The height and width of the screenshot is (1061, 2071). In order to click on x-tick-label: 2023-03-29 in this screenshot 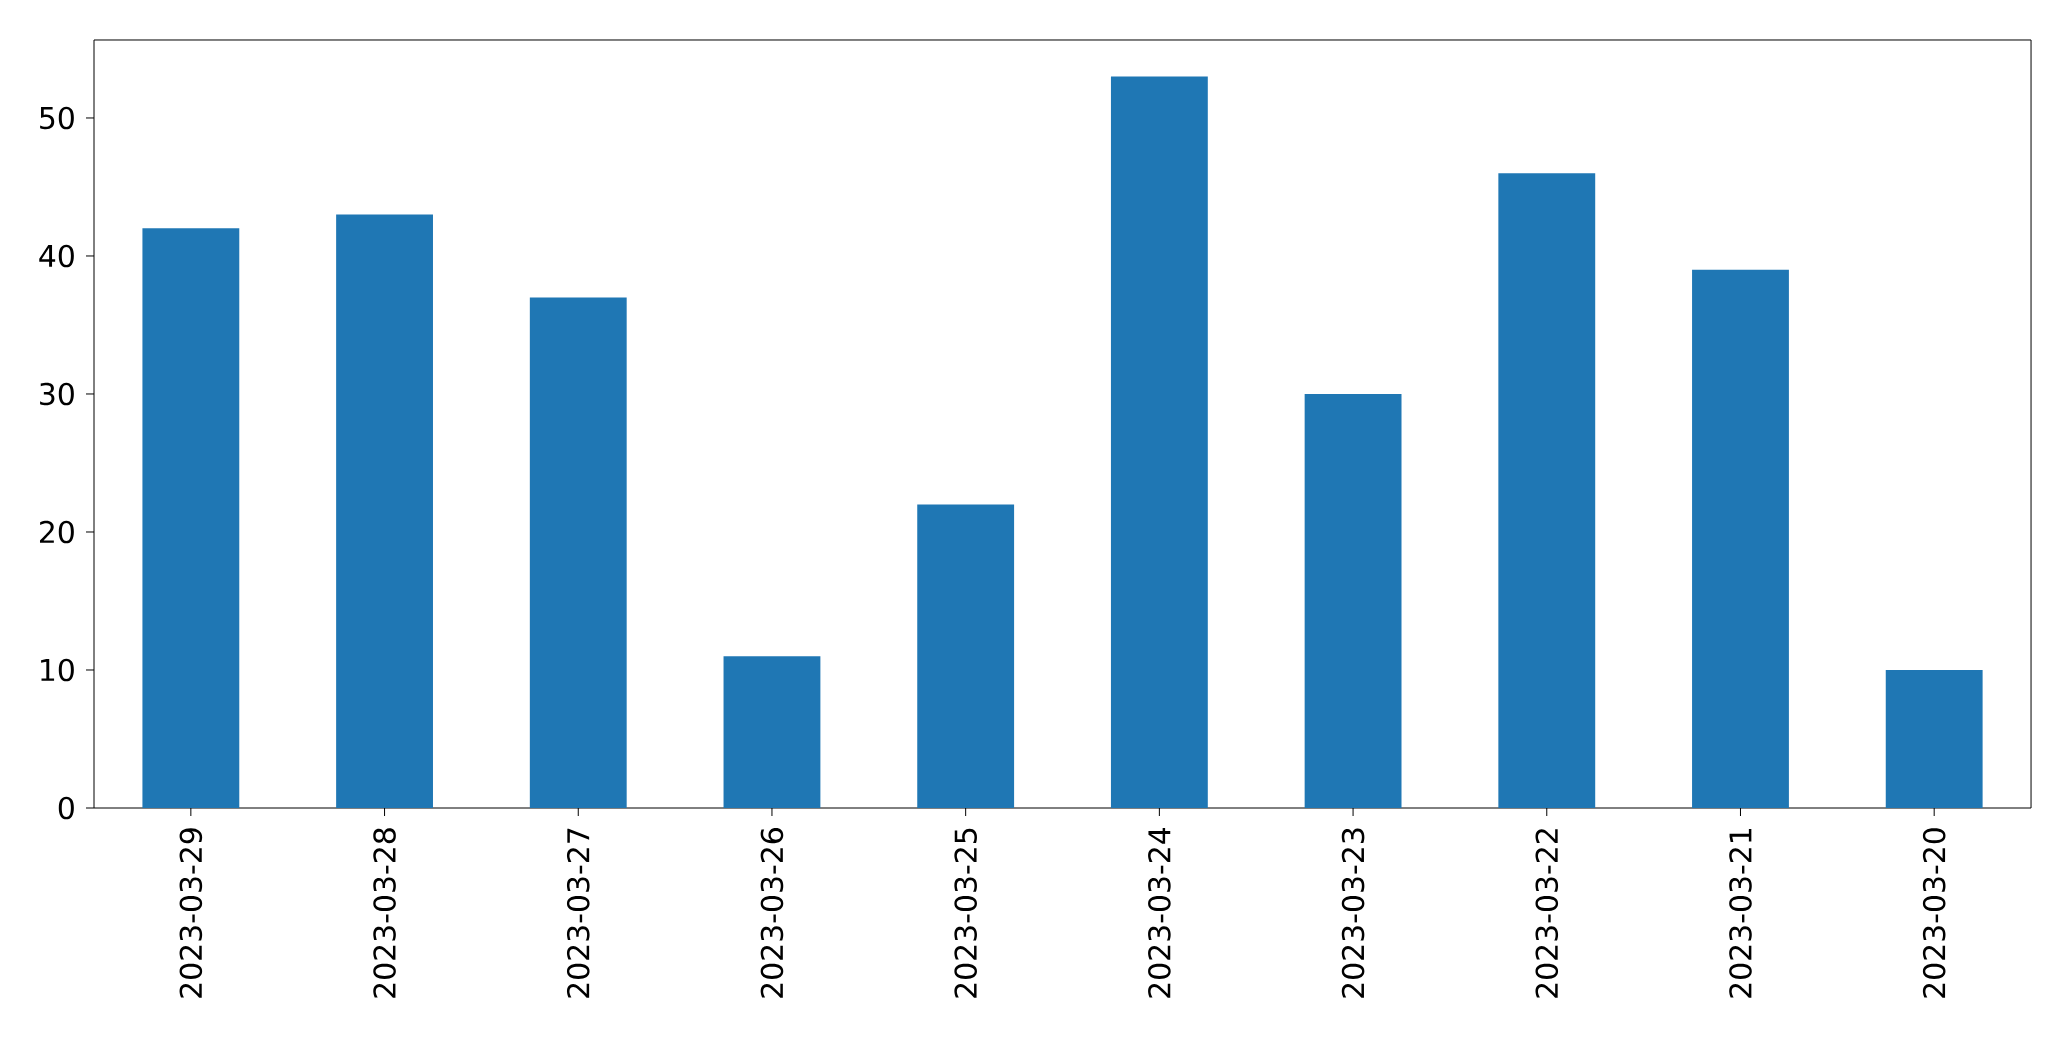, I will do `click(191, 913)`.